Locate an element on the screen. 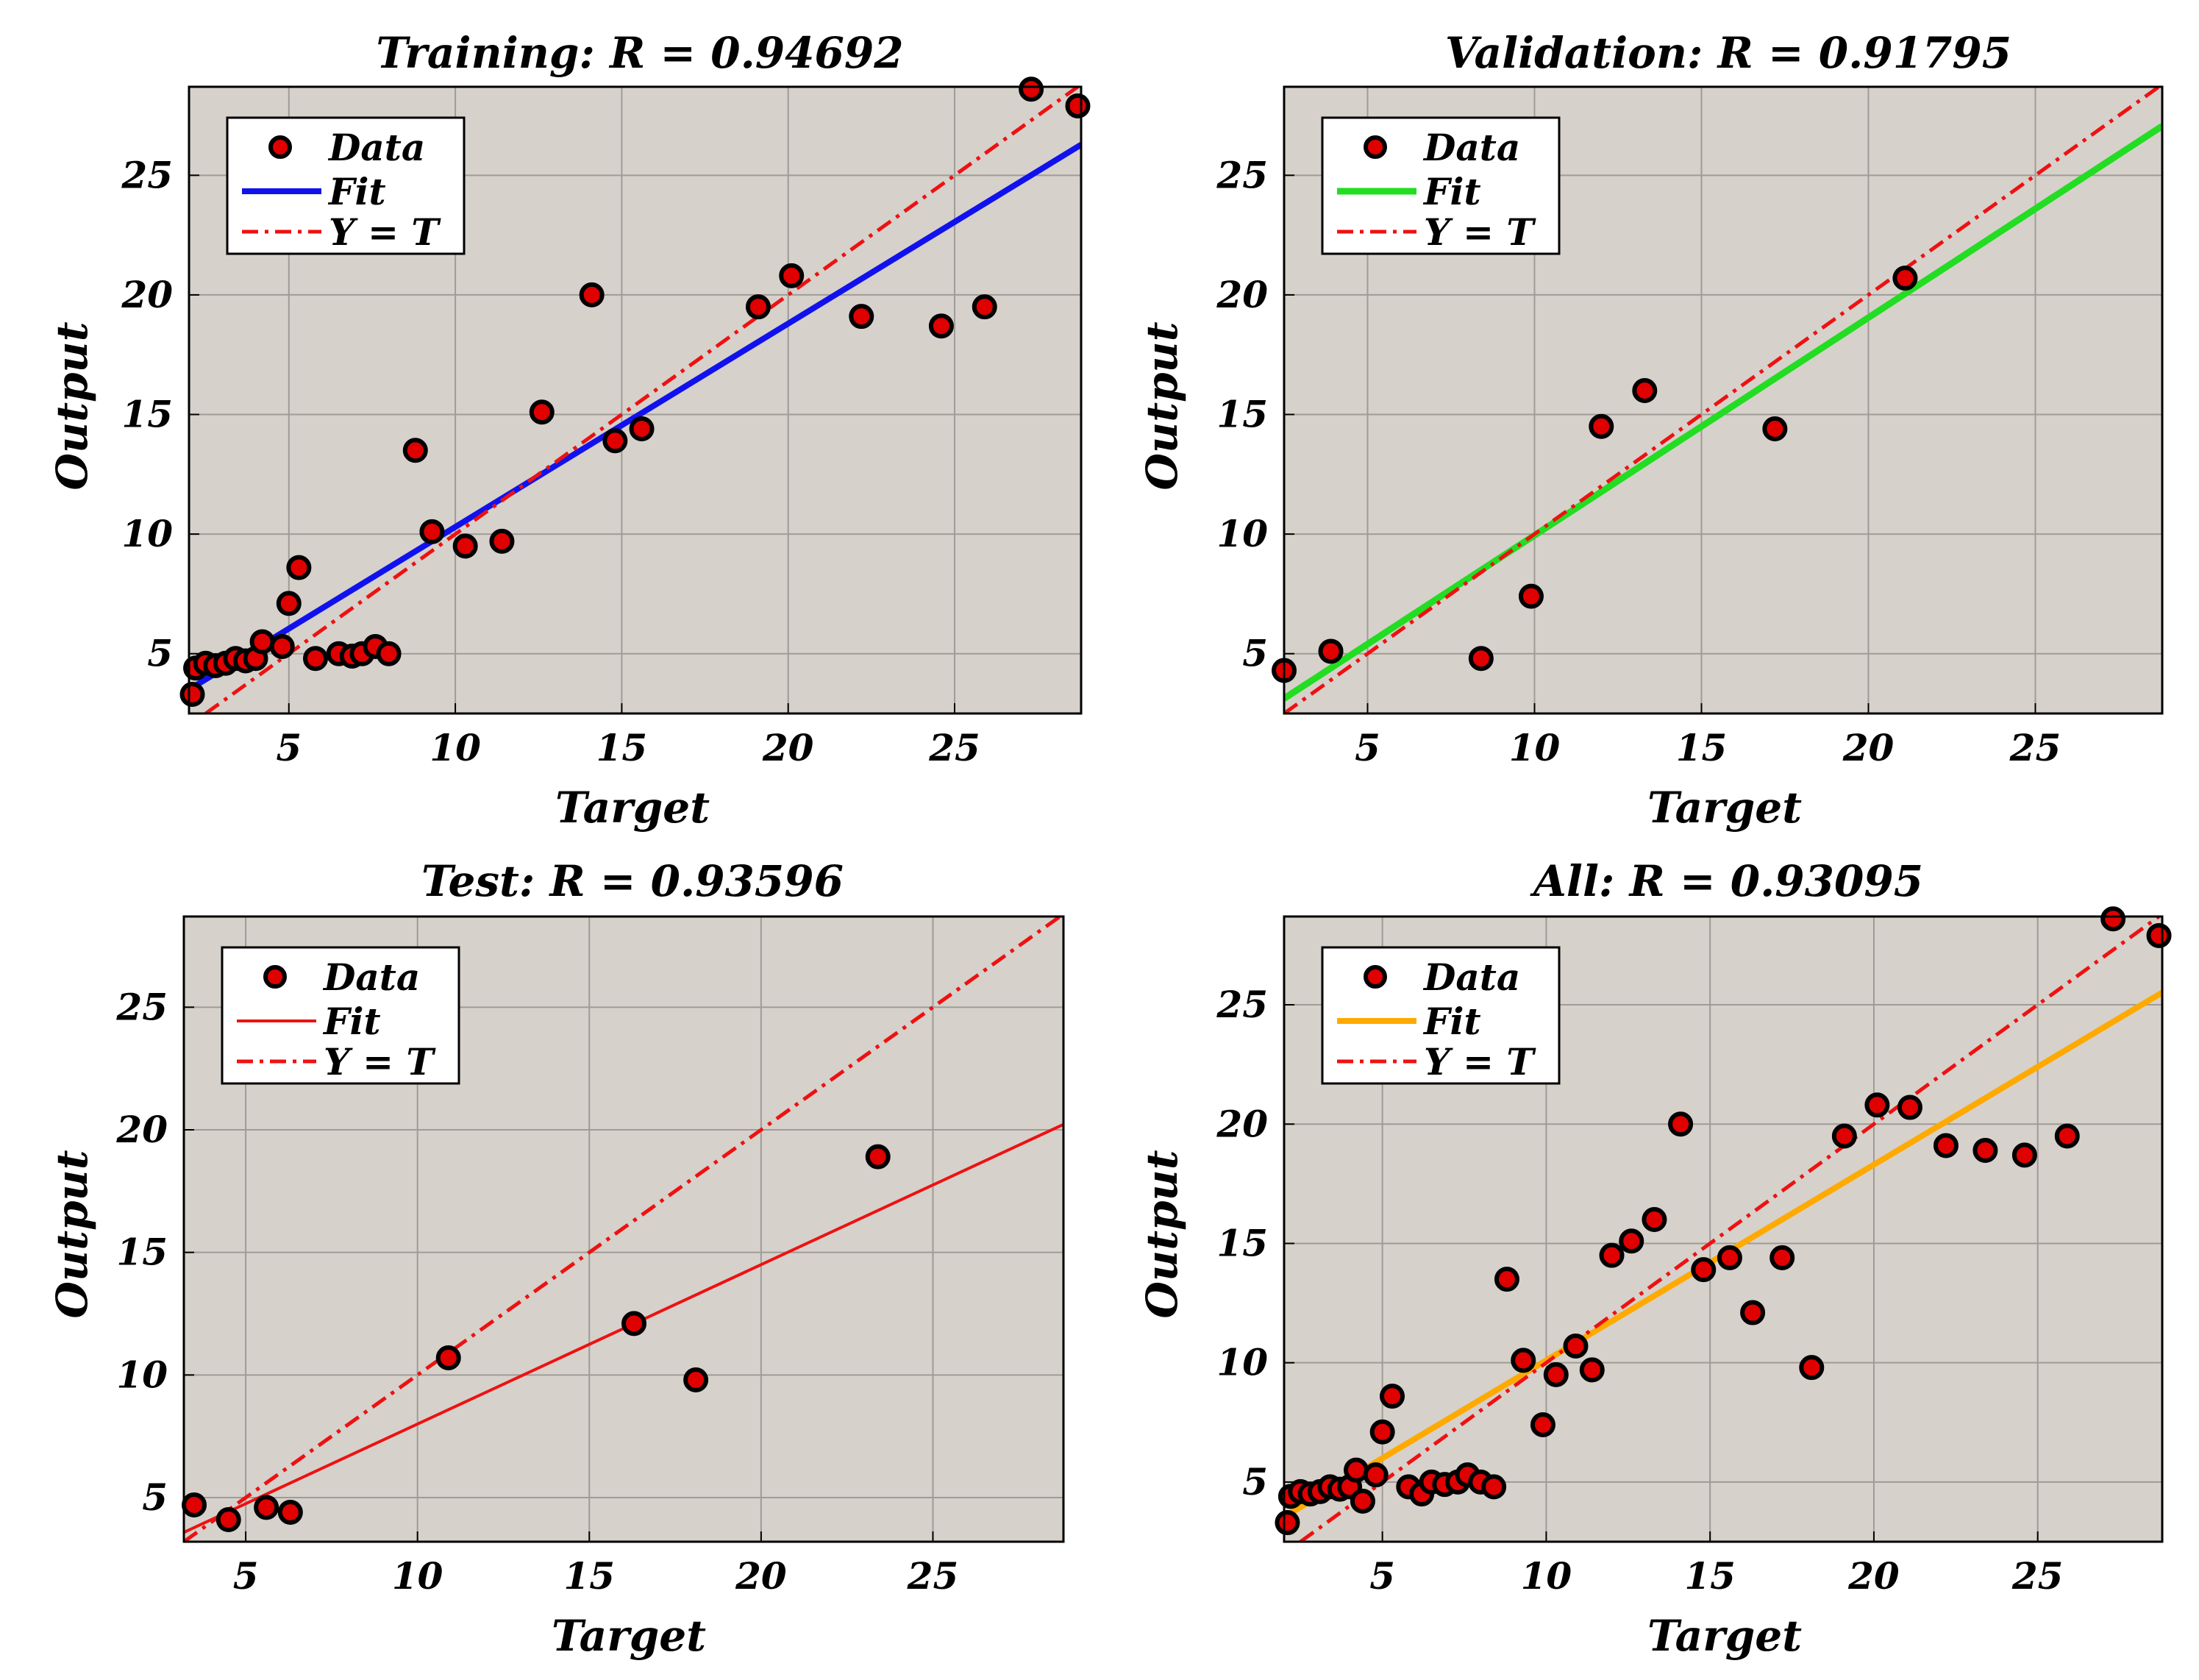  panel-title: Training: R = 0.94692 is located at coordinates (639, 53).